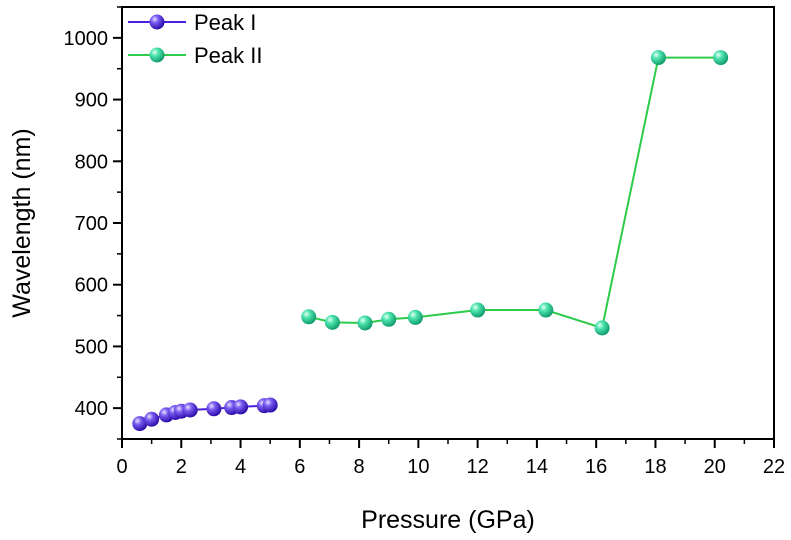 This screenshot has height=540, width=791. Describe the element at coordinates (299, 467) in the screenshot. I see `x-tick-label: 6` at that location.